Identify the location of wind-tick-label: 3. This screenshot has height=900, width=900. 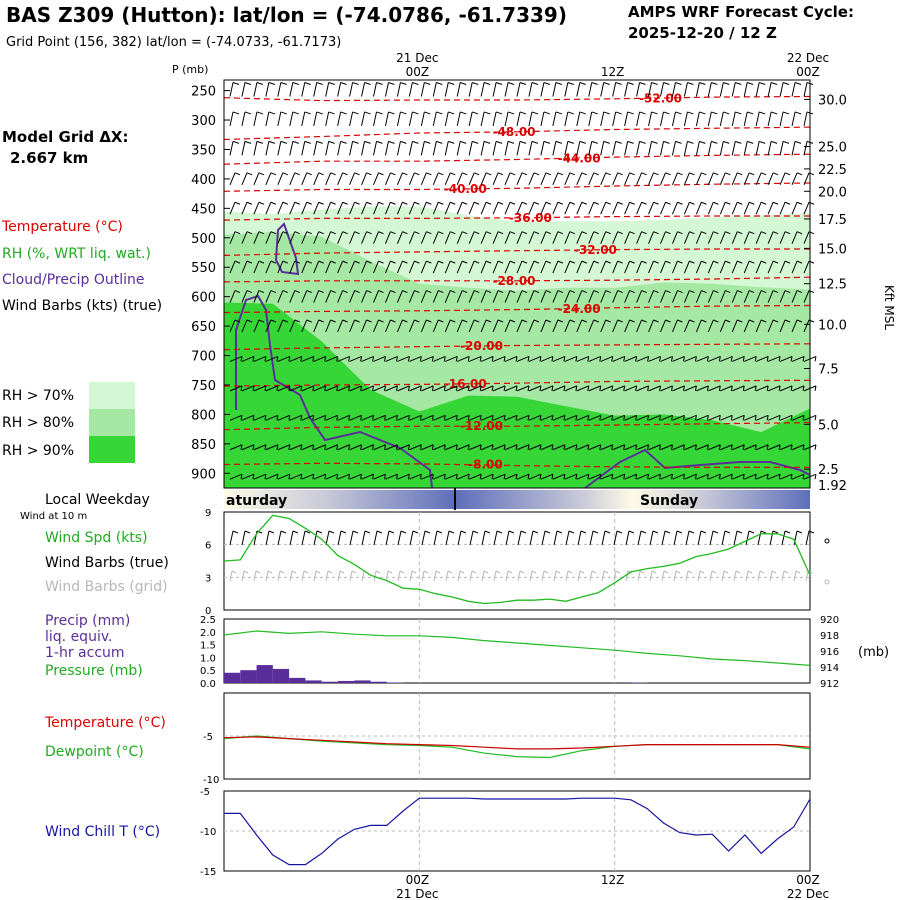
(208, 578).